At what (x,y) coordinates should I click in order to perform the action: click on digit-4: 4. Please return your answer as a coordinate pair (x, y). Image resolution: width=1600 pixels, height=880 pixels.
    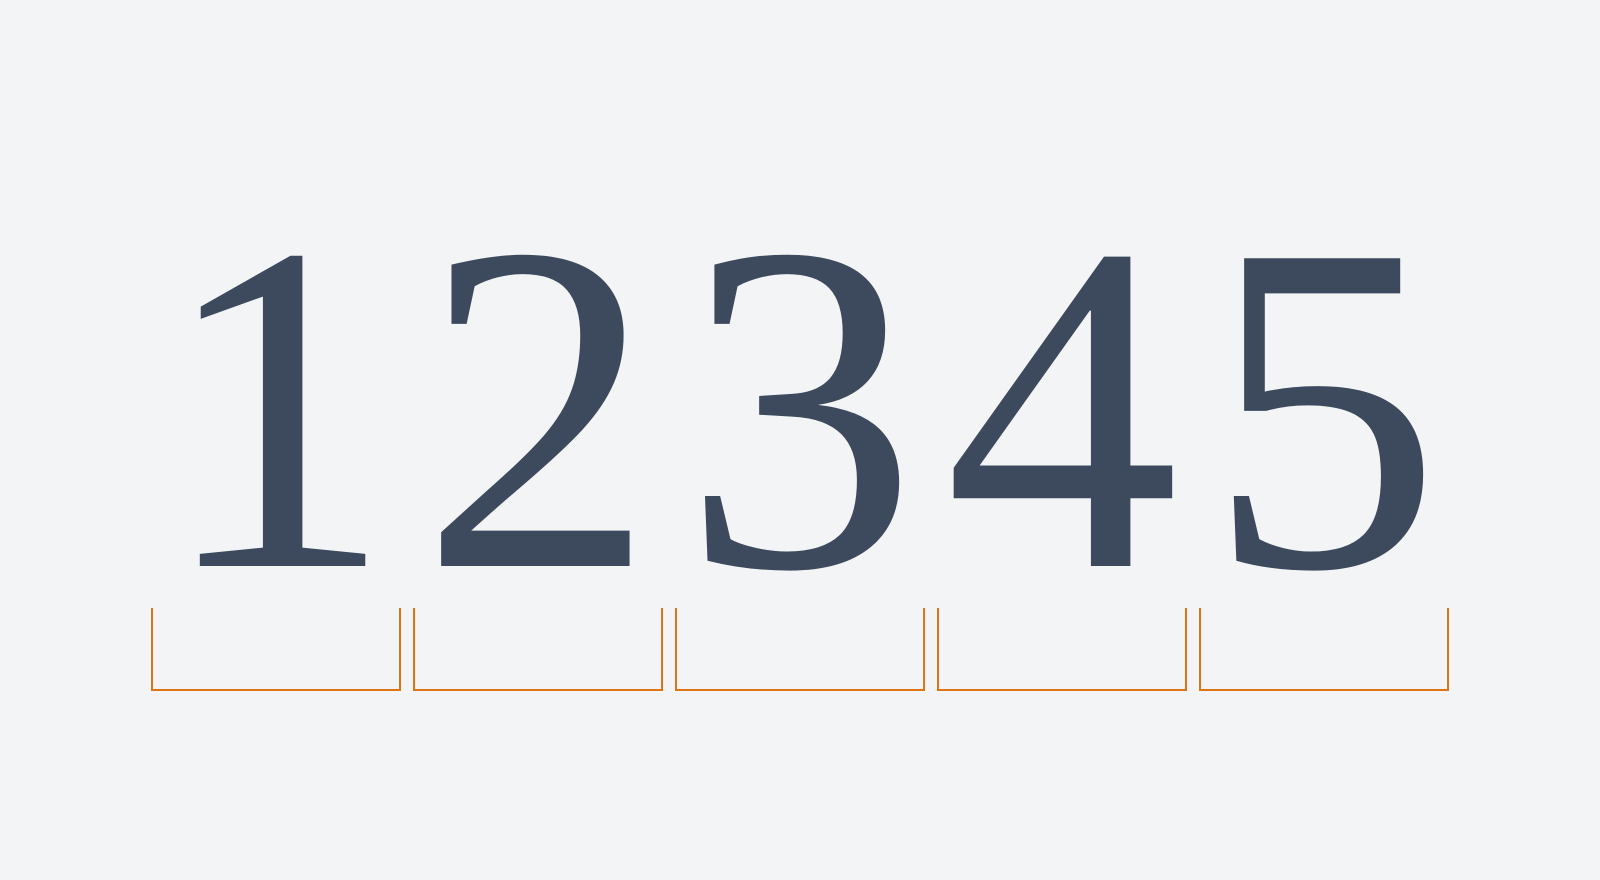
    Looking at the image, I should click on (1062, 407).